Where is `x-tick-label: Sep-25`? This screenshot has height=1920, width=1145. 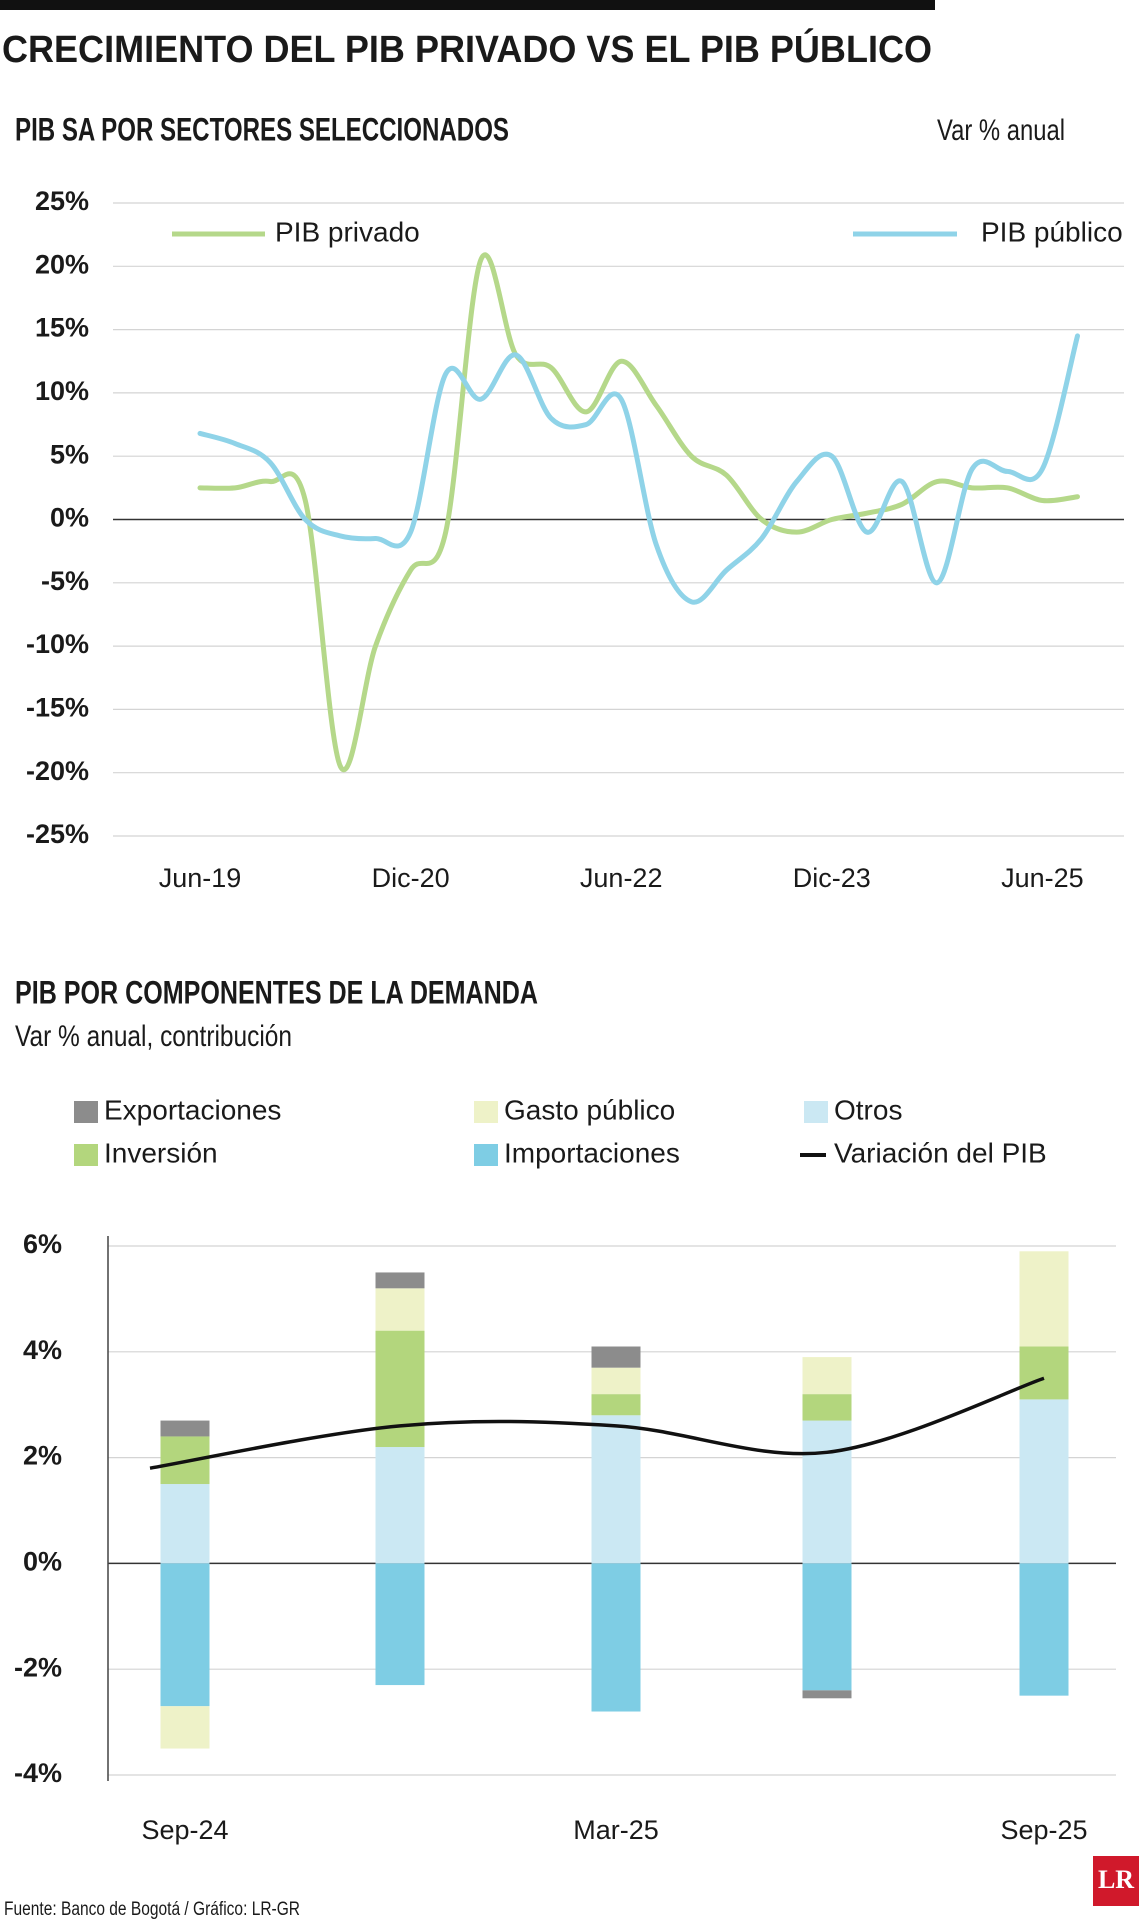 x-tick-label: Sep-25 is located at coordinates (1043, 1830).